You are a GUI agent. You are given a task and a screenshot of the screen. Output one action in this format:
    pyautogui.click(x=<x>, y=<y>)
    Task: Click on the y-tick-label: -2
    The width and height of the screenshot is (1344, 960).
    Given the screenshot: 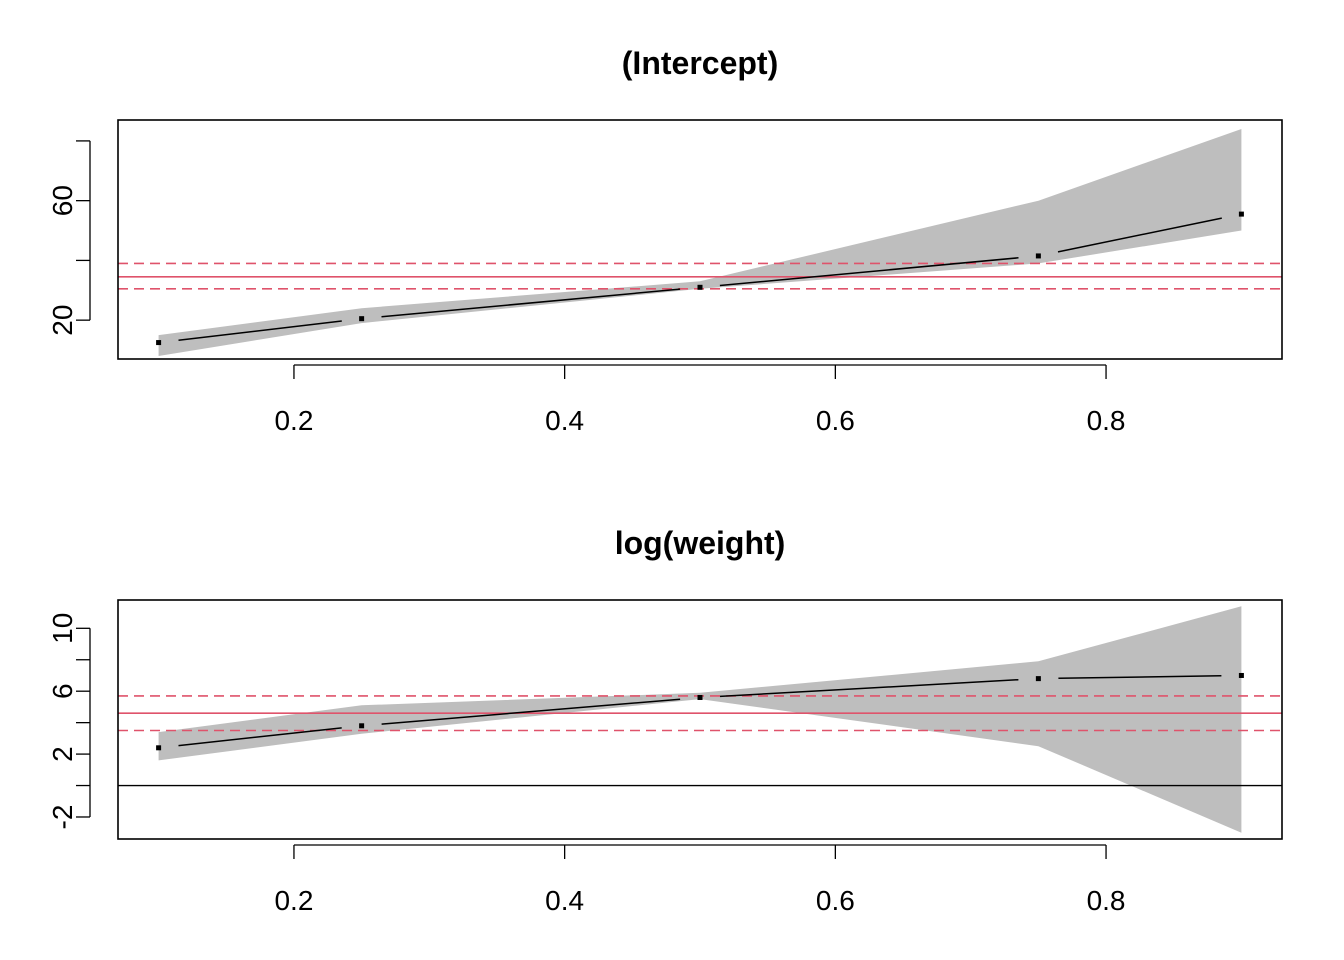 What is the action you would take?
    pyautogui.click(x=62, y=817)
    